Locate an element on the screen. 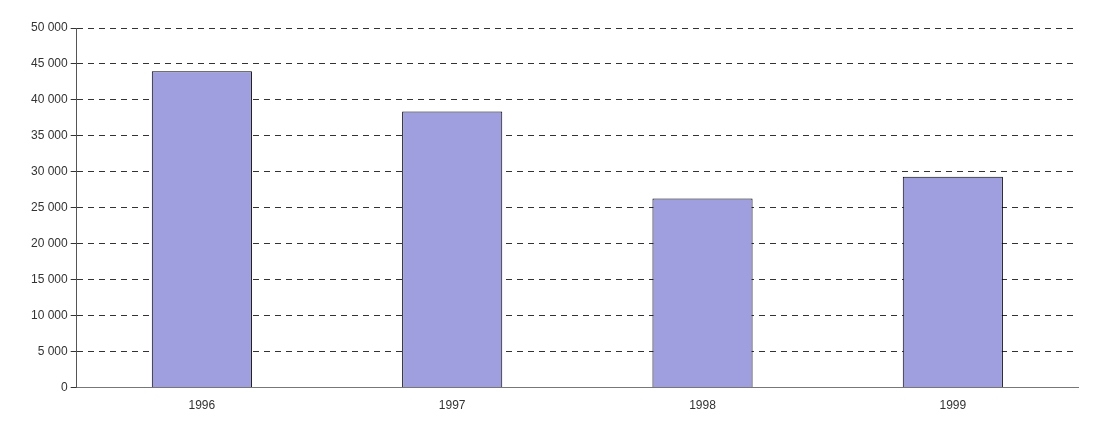 The width and height of the screenshot is (1114, 422). y-tick-label: 10 000 is located at coordinates (50, 314).